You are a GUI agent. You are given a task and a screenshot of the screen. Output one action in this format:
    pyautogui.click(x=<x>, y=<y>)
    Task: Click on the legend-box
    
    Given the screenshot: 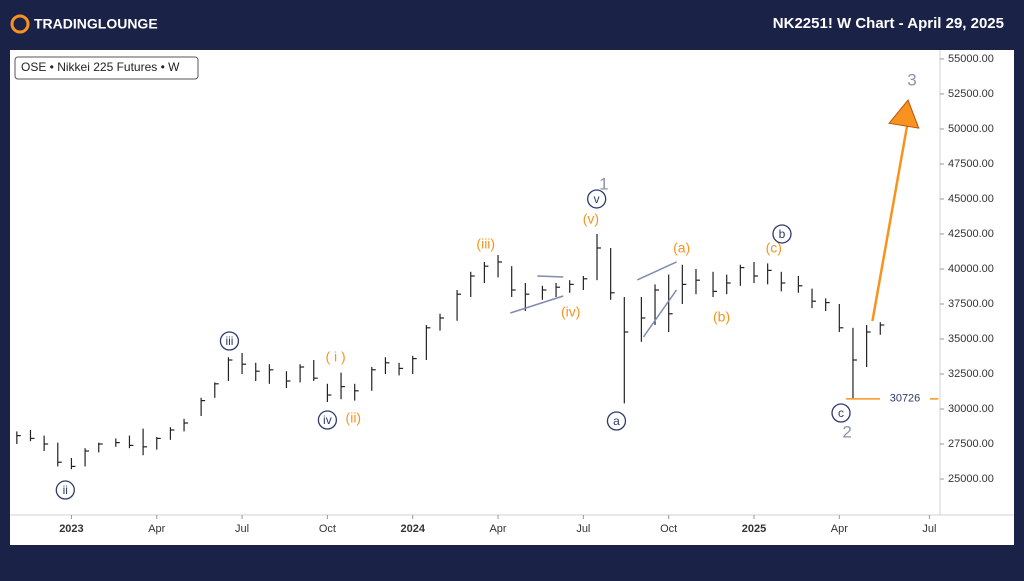 What is the action you would take?
    pyautogui.click(x=106, y=68)
    